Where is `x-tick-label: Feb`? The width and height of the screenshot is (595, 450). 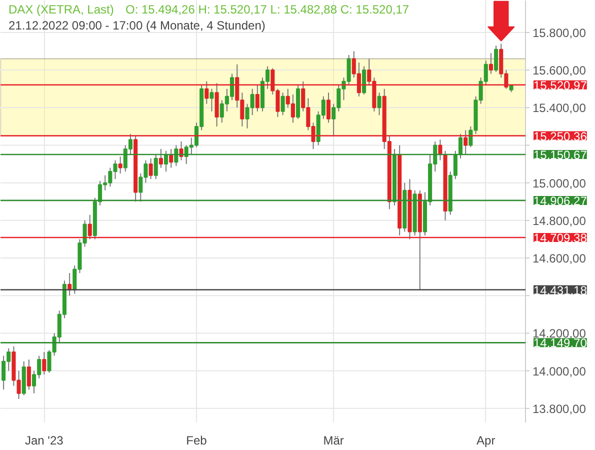
x-tick-label: Feb is located at coordinates (197, 441).